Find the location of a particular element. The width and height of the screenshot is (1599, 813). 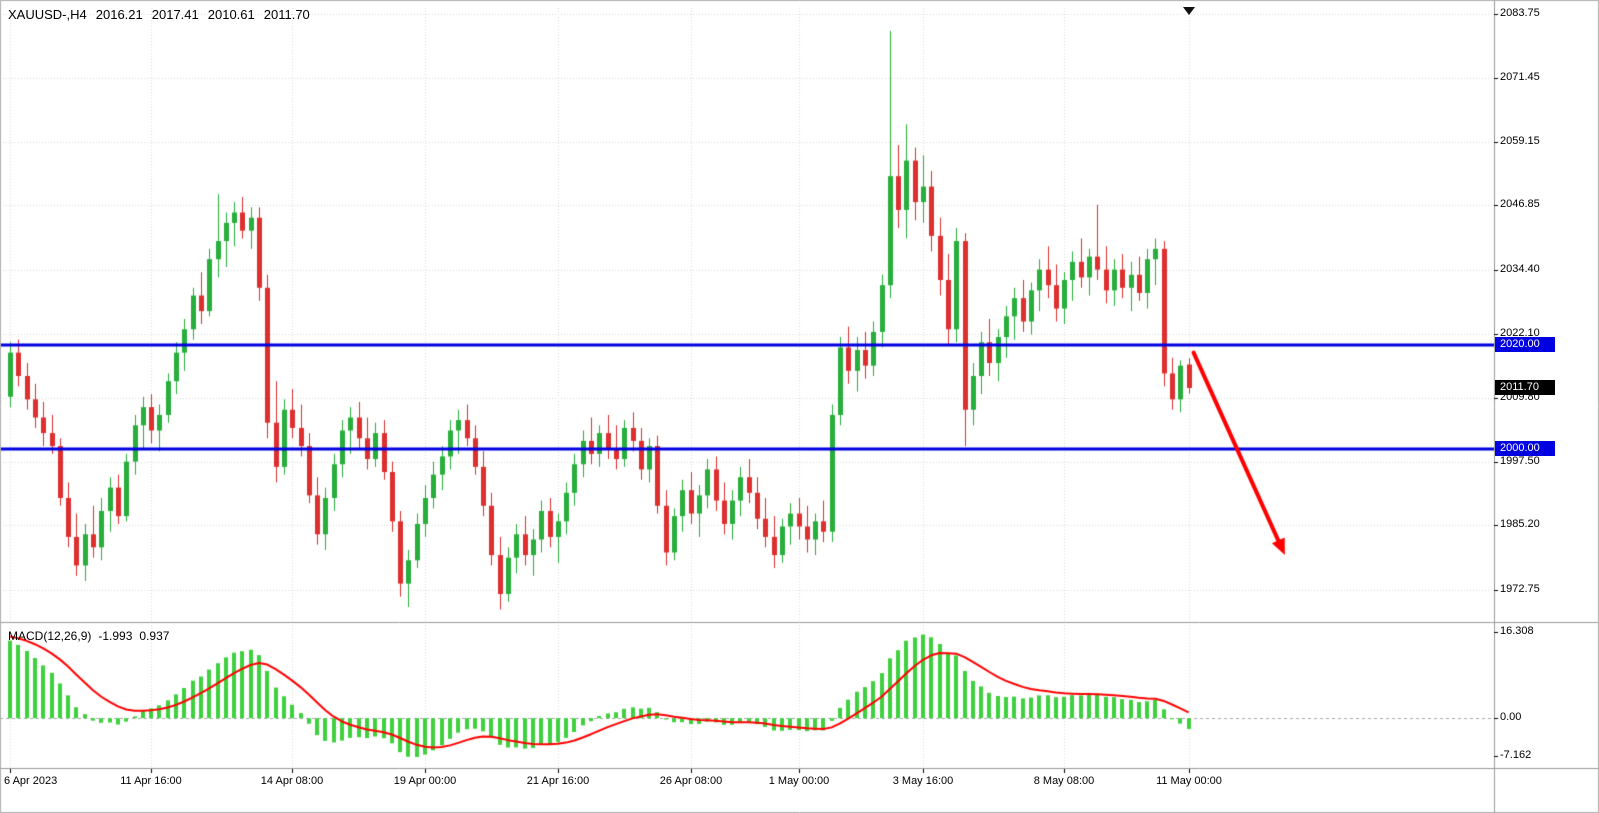

price-tick-label: 2083.75 is located at coordinates (1520, 13).